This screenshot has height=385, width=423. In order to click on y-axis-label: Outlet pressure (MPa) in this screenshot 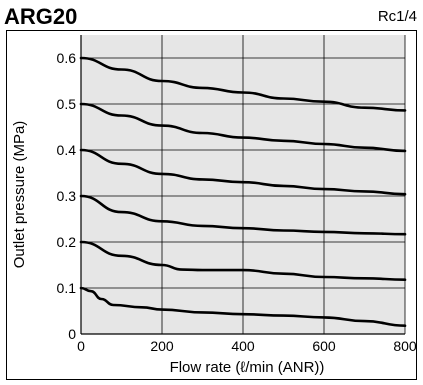, I will do `click(19, 195)`.